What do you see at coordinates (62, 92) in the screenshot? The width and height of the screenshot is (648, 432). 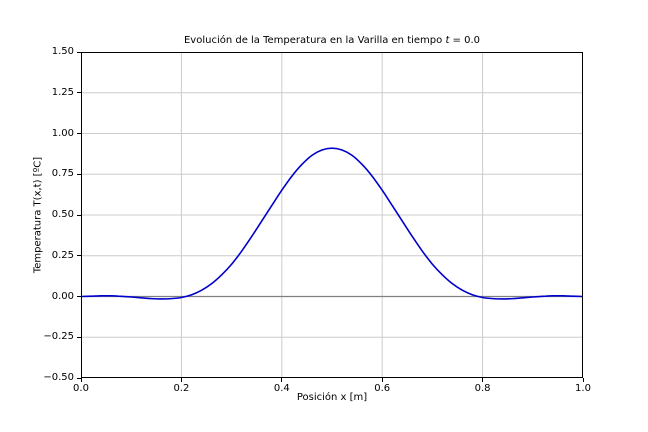 I see `y-tick-label: 1.25` at bounding box center [62, 92].